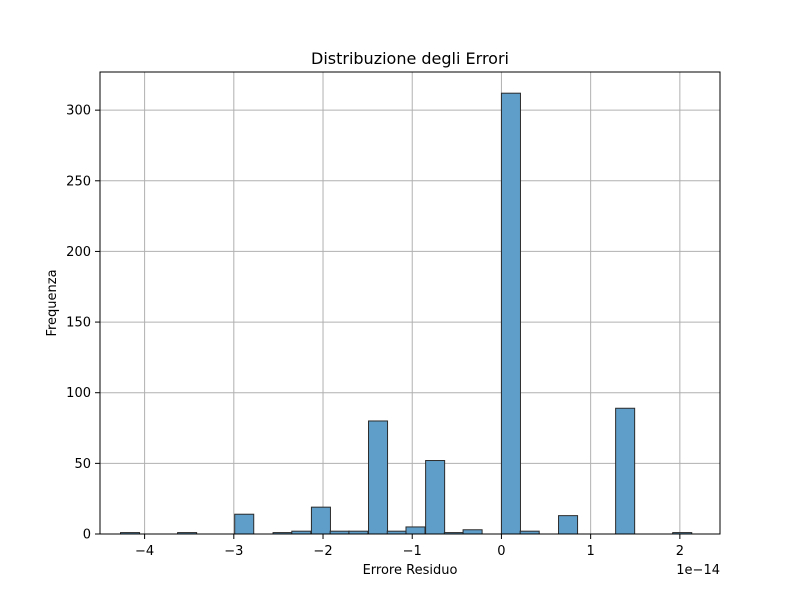 The width and height of the screenshot is (800, 600). Describe the element at coordinates (52, 302) in the screenshot. I see `y-axis-label: Frequenza` at that location.